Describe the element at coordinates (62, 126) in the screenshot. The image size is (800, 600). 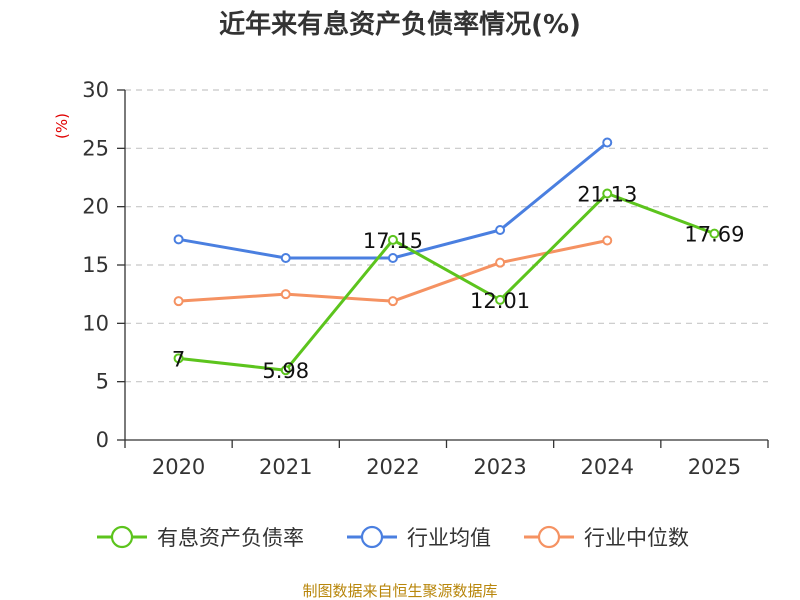
I see `y-axis-unit: (%)` at that location.